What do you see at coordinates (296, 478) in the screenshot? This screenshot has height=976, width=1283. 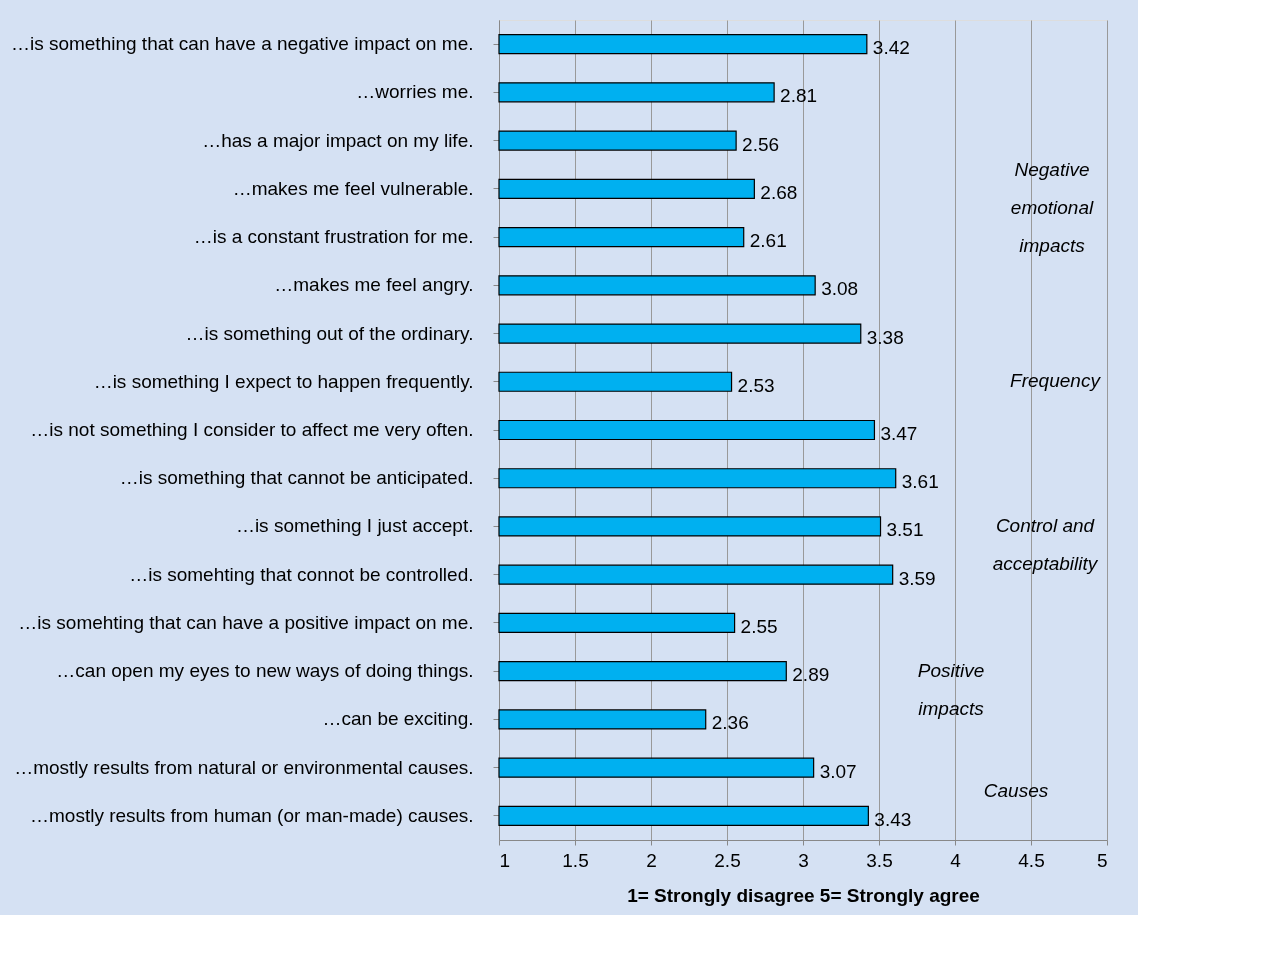 I see `y-tick-label: …is something that cannot be anticipated.` at bounding box center [296, 478].